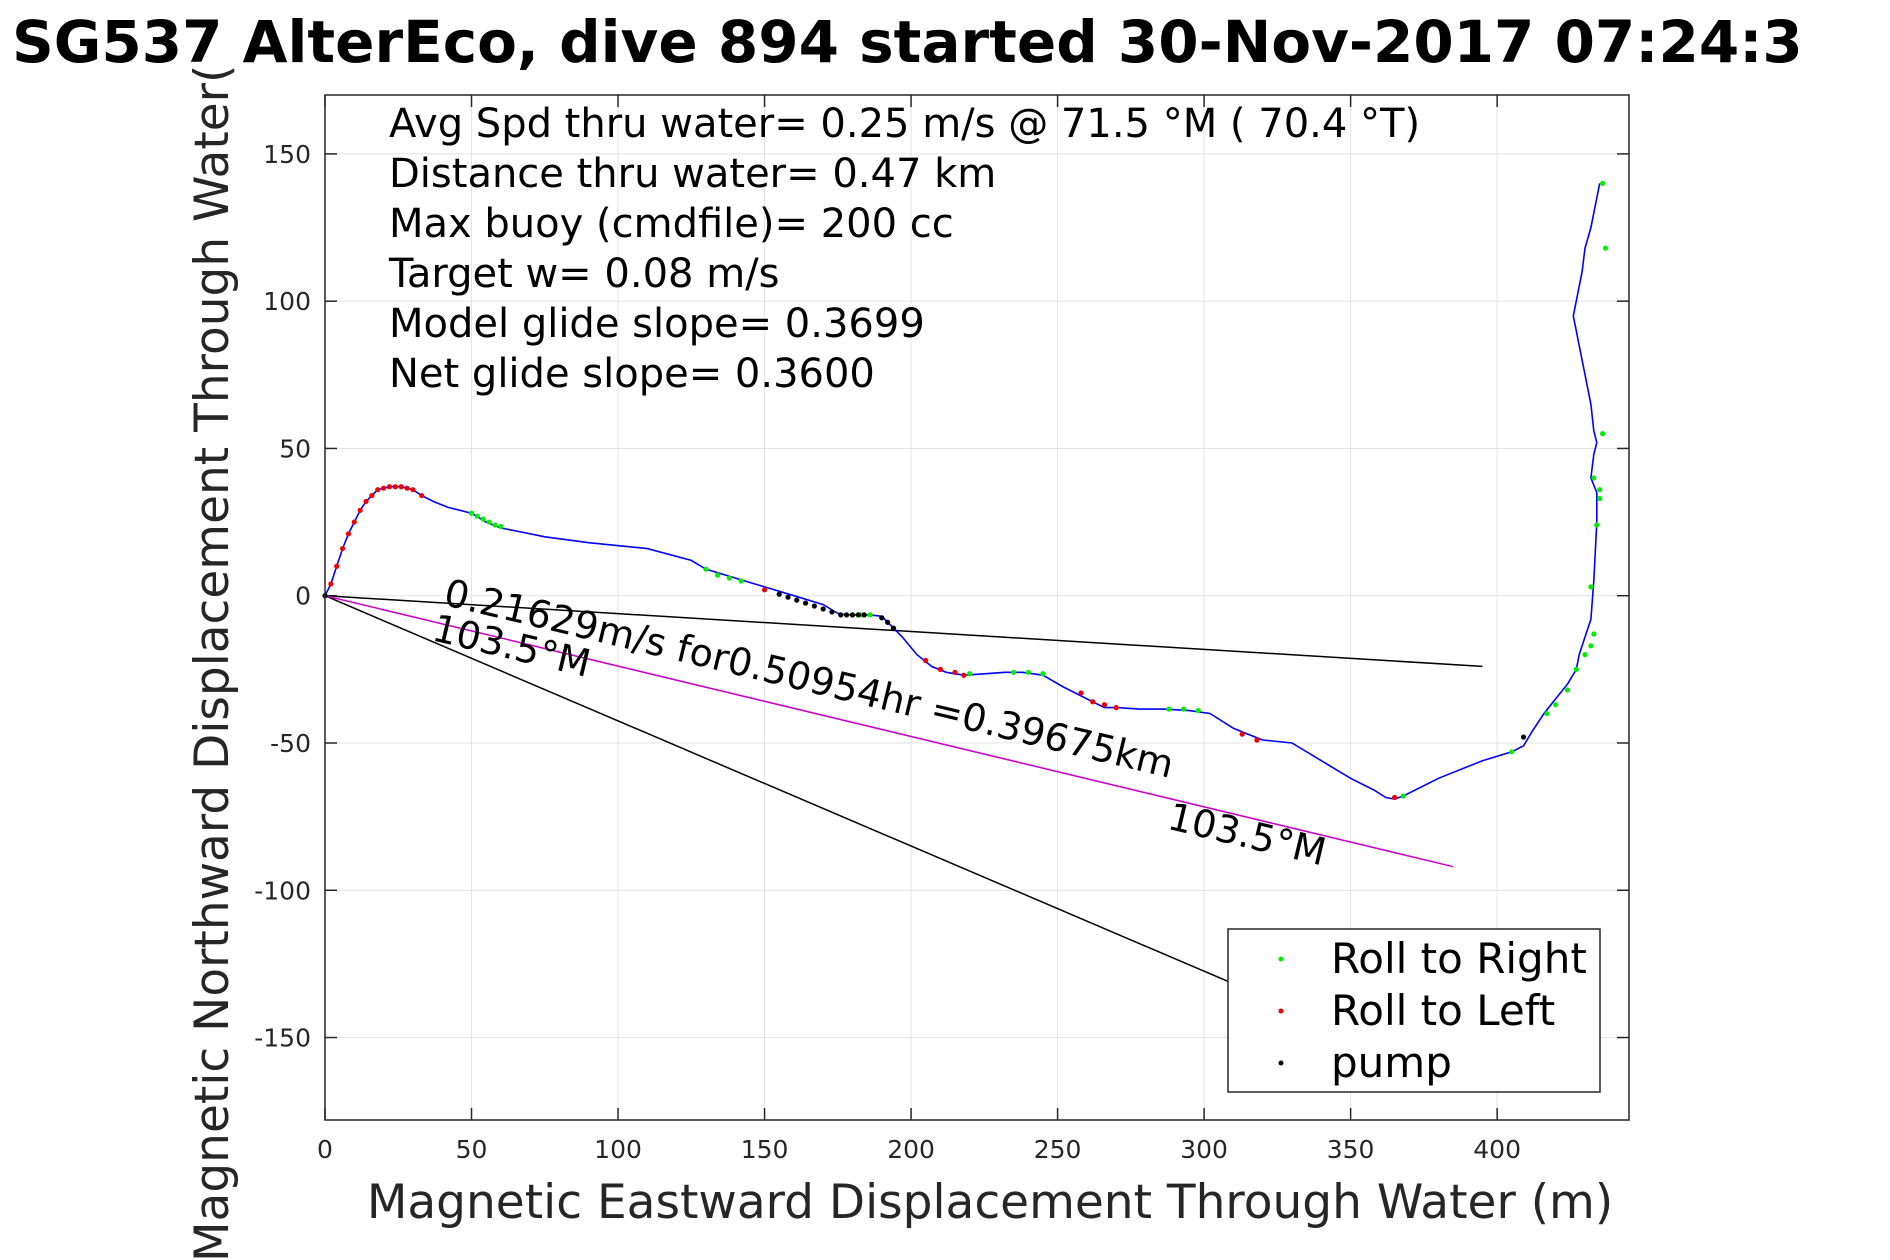  Describe the element at coordinates (1058, 1149) in the screenshot. I see `x-tick-label: 250` at that location.